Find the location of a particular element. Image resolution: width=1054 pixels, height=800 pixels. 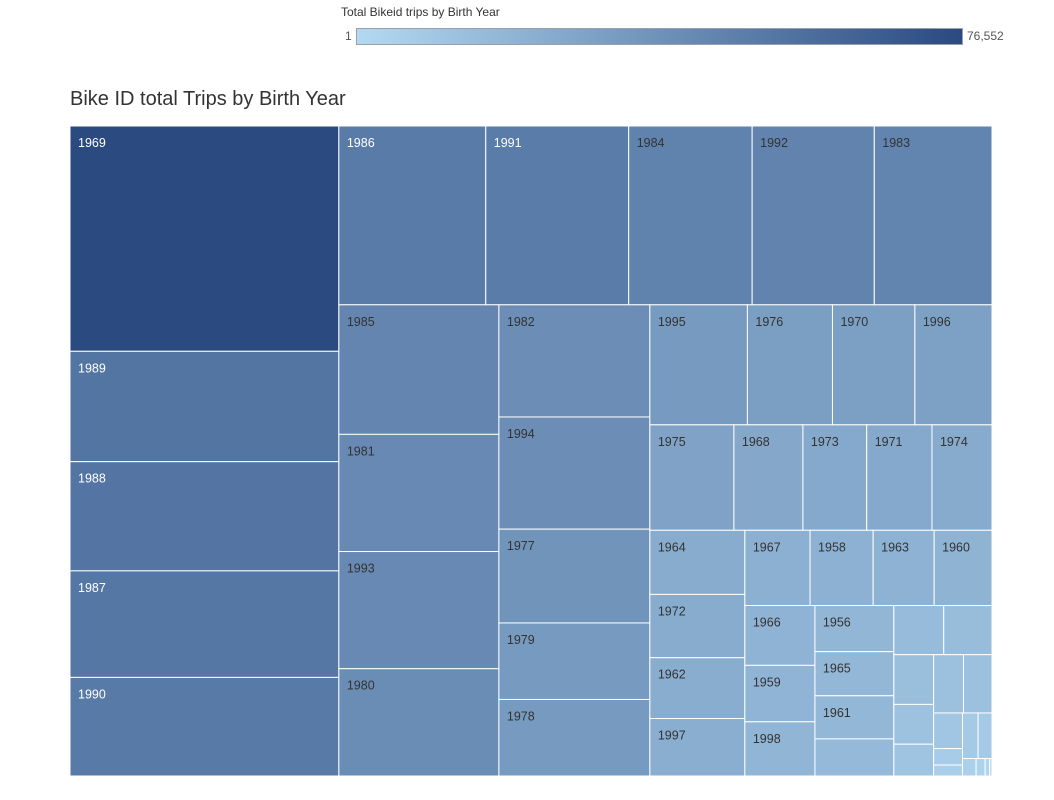

treemap-cell-label: 1978 is located at coordinates (521, 716).